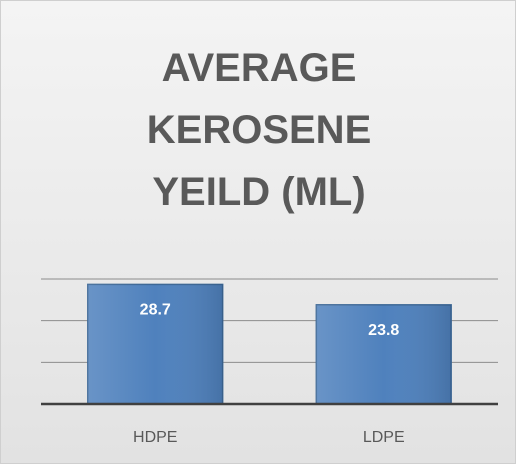 The width and height of the screenshot is (516, 464). I want to click on value-label: 23.8, so click(383, 330).